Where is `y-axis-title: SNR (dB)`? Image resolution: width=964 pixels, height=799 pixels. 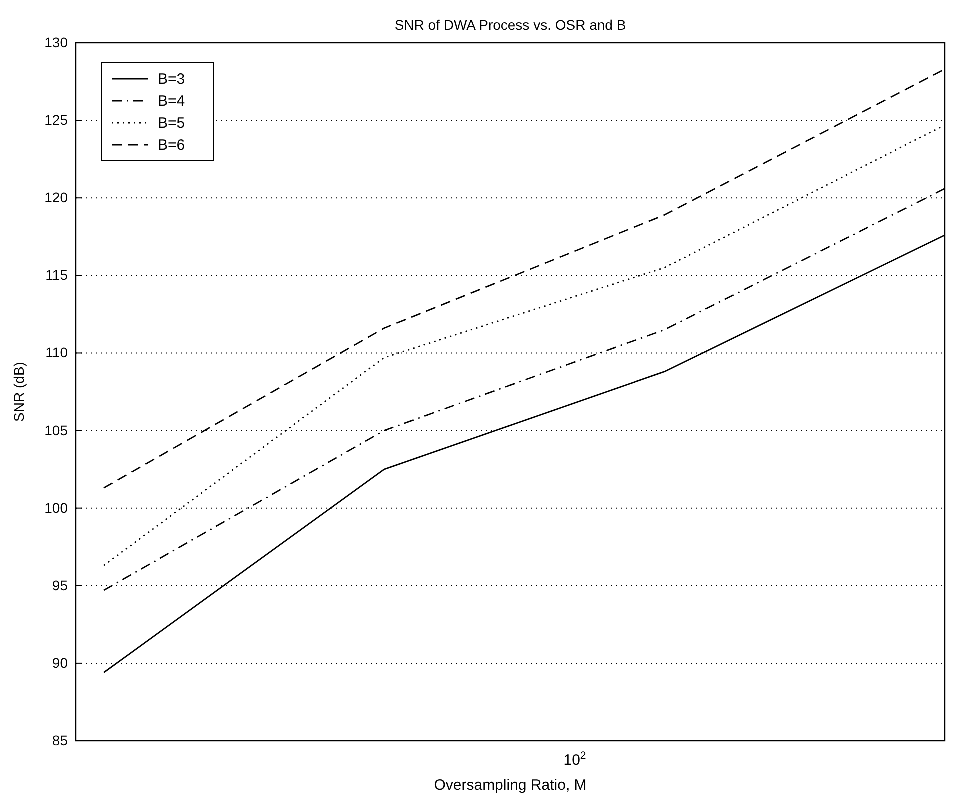
y-axis-title: SNR (dB) is located at coordinates (19, 392).